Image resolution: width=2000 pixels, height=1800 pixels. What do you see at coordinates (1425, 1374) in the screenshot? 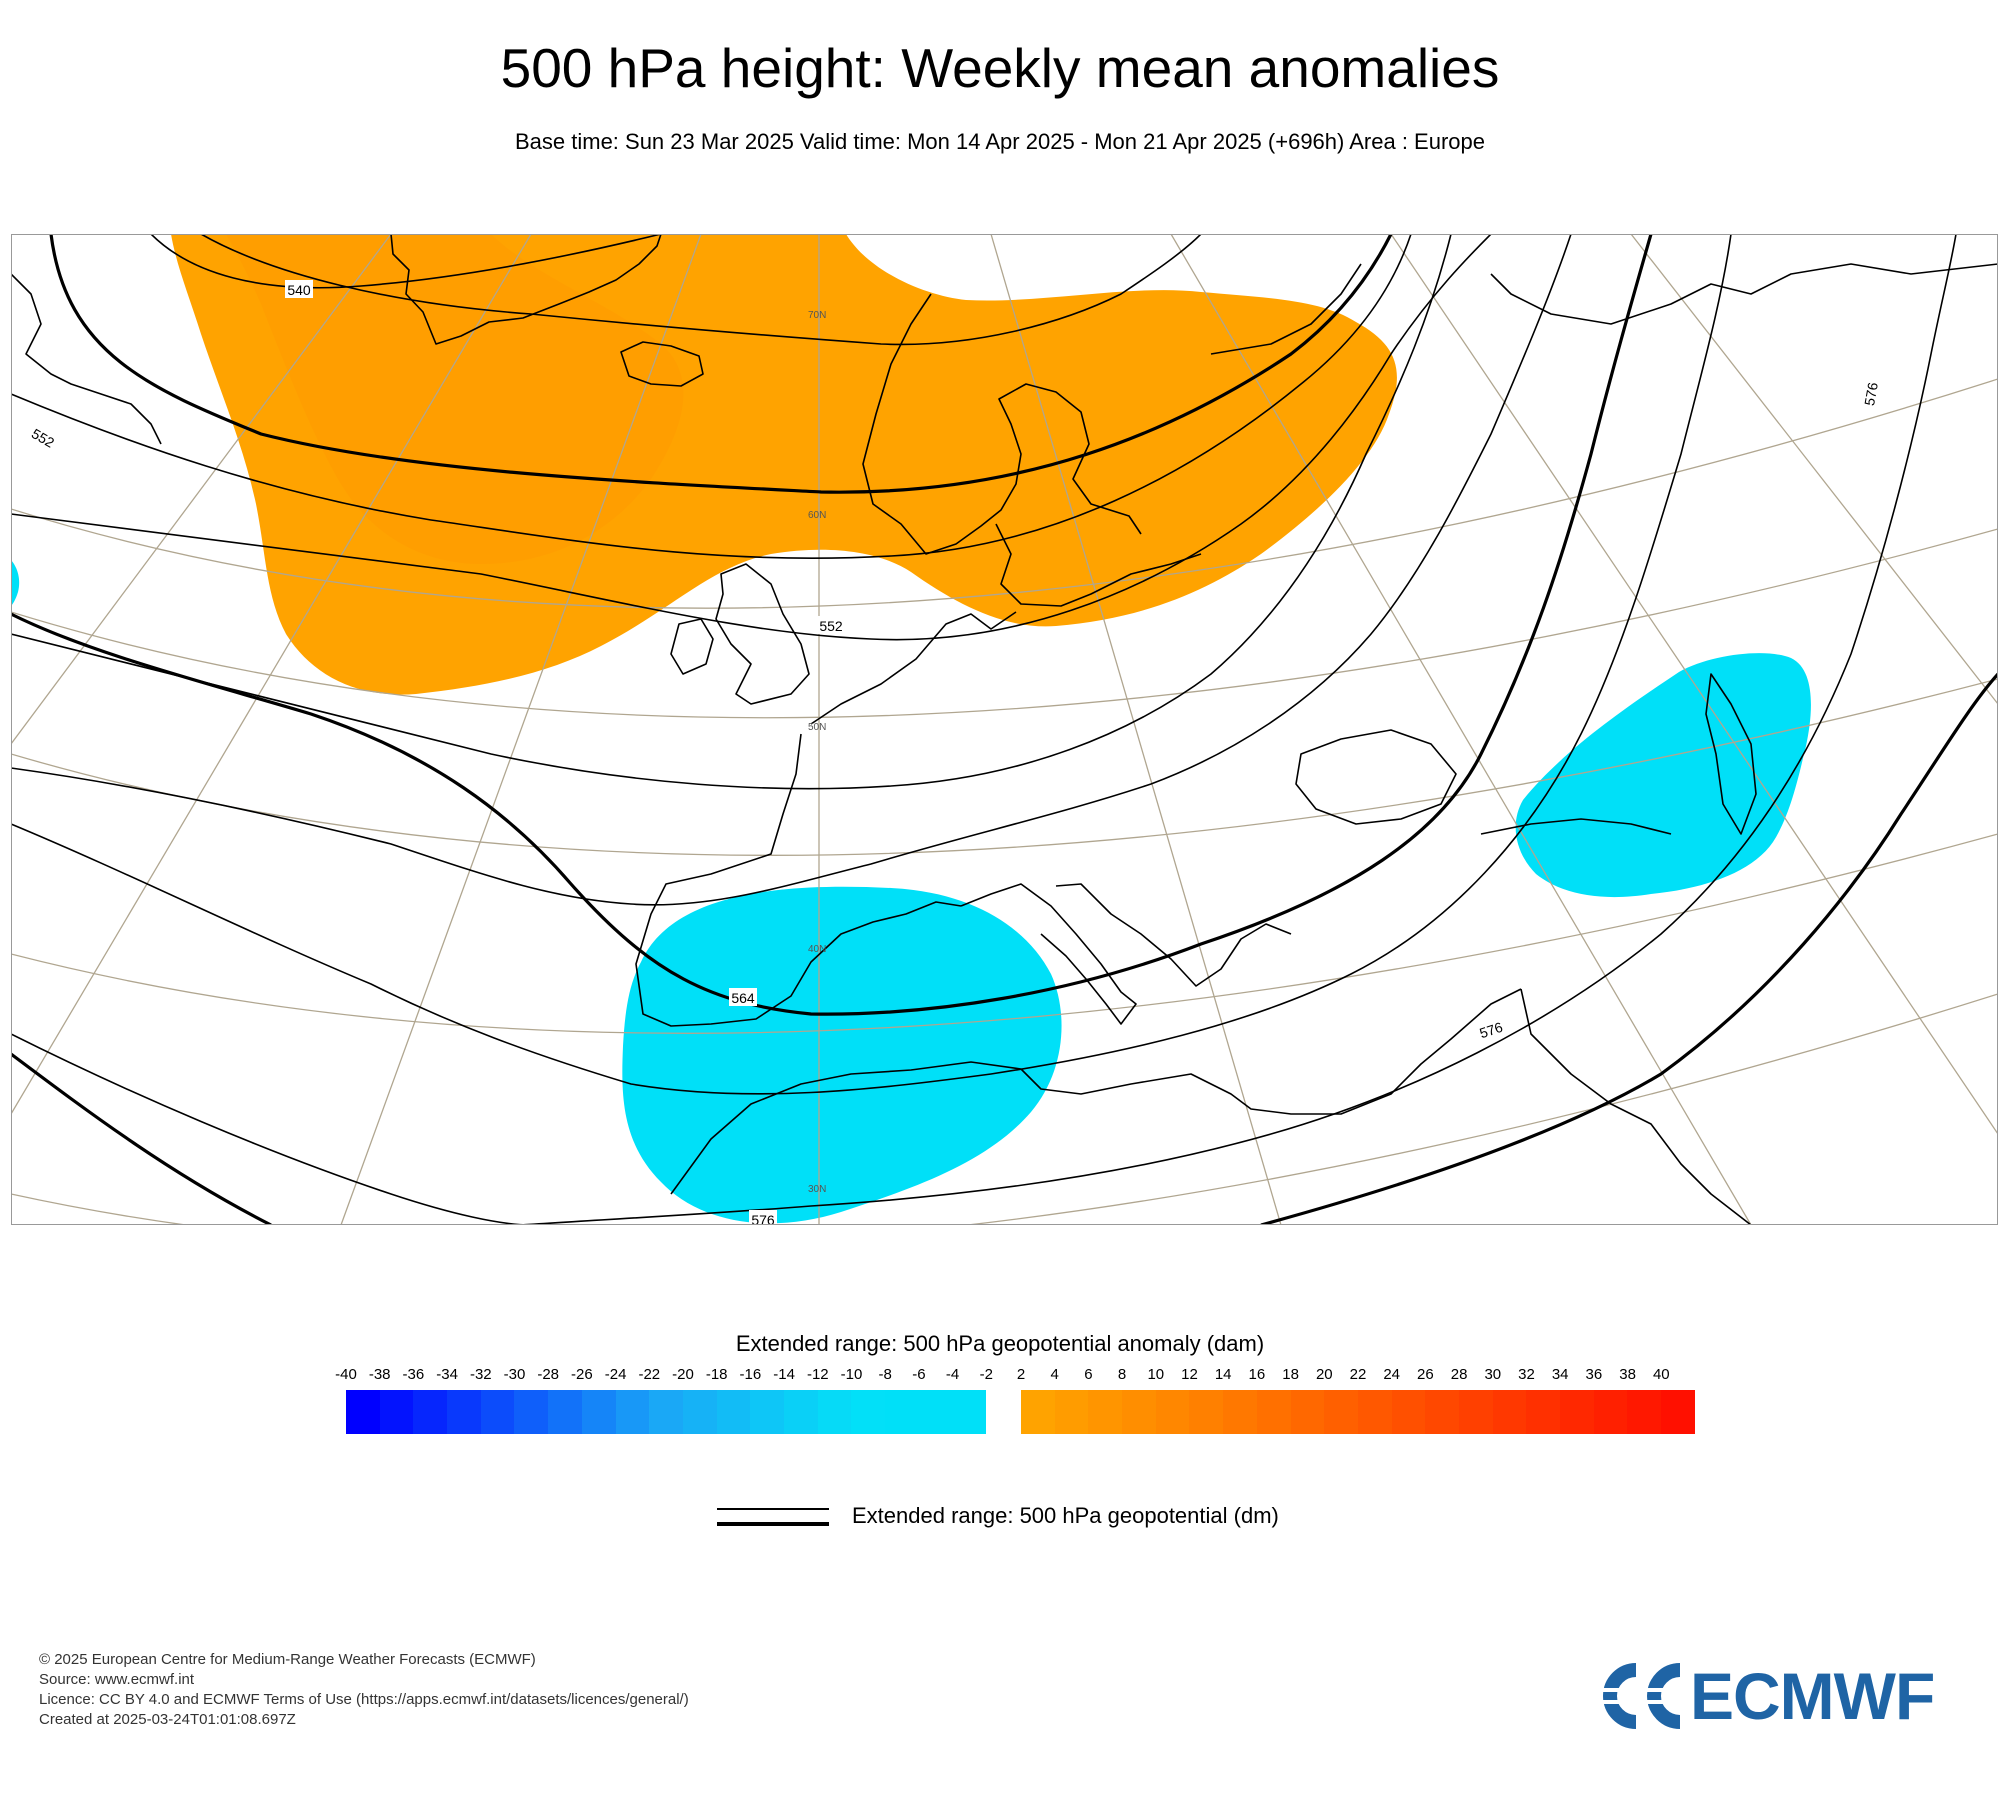
I see `colorbar-tick-label: 26` at bounding box center [1425, 1374].